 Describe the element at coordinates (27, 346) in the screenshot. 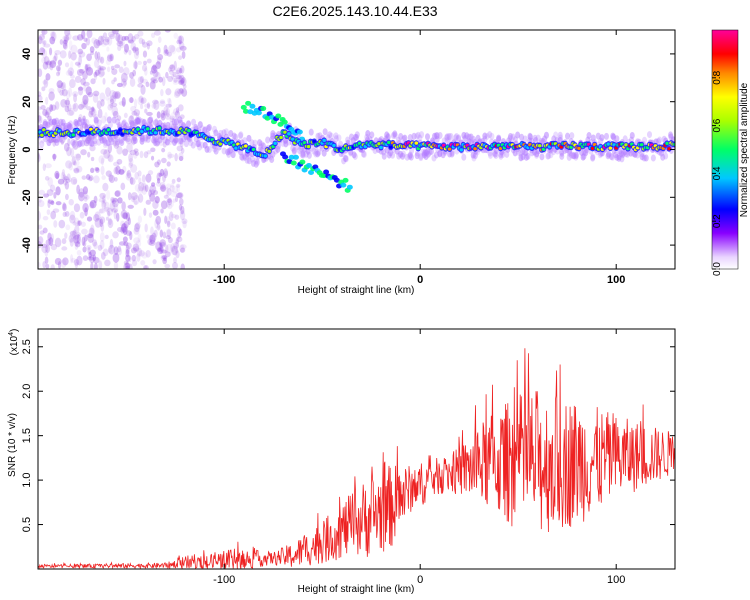

I see `y-tick-label: 2.5` at that location.